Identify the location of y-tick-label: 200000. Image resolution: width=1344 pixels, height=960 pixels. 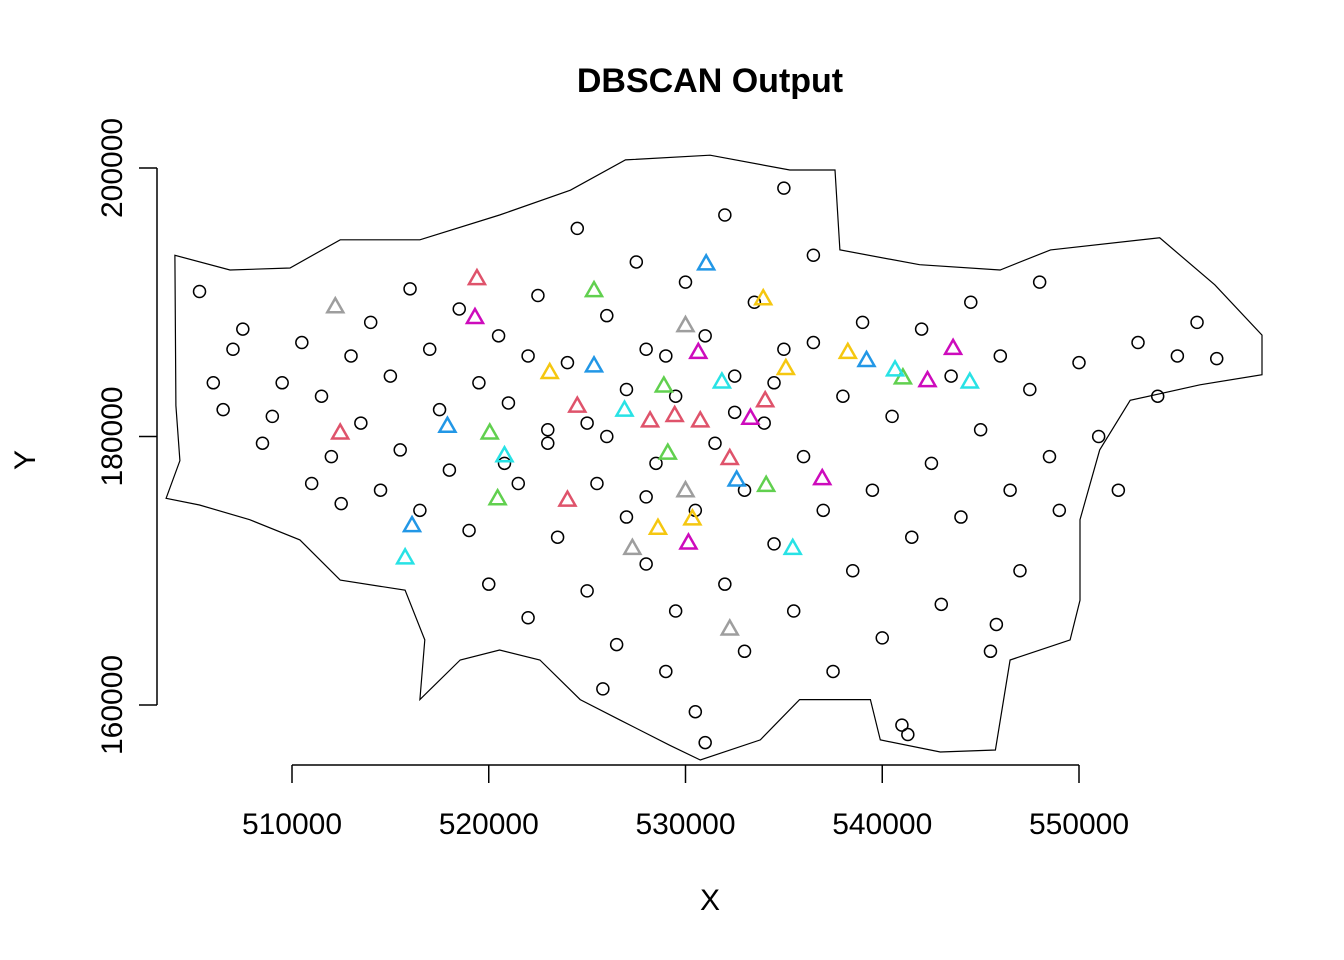
(112, 168).